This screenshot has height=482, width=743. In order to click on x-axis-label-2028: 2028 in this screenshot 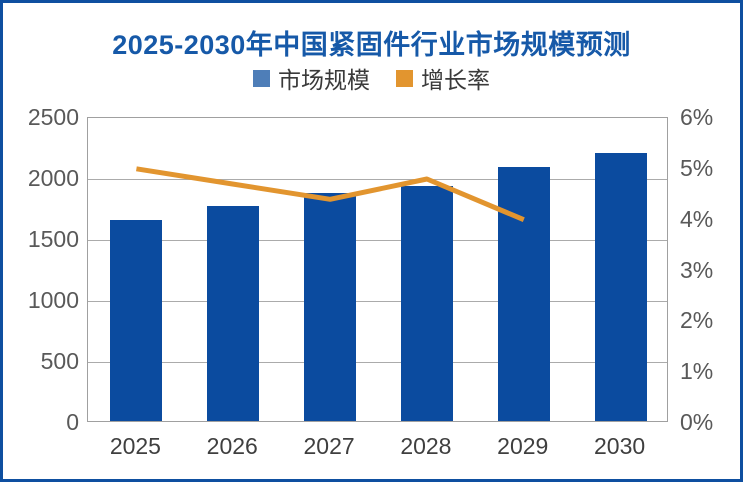, I will do `click(426, 446)`.